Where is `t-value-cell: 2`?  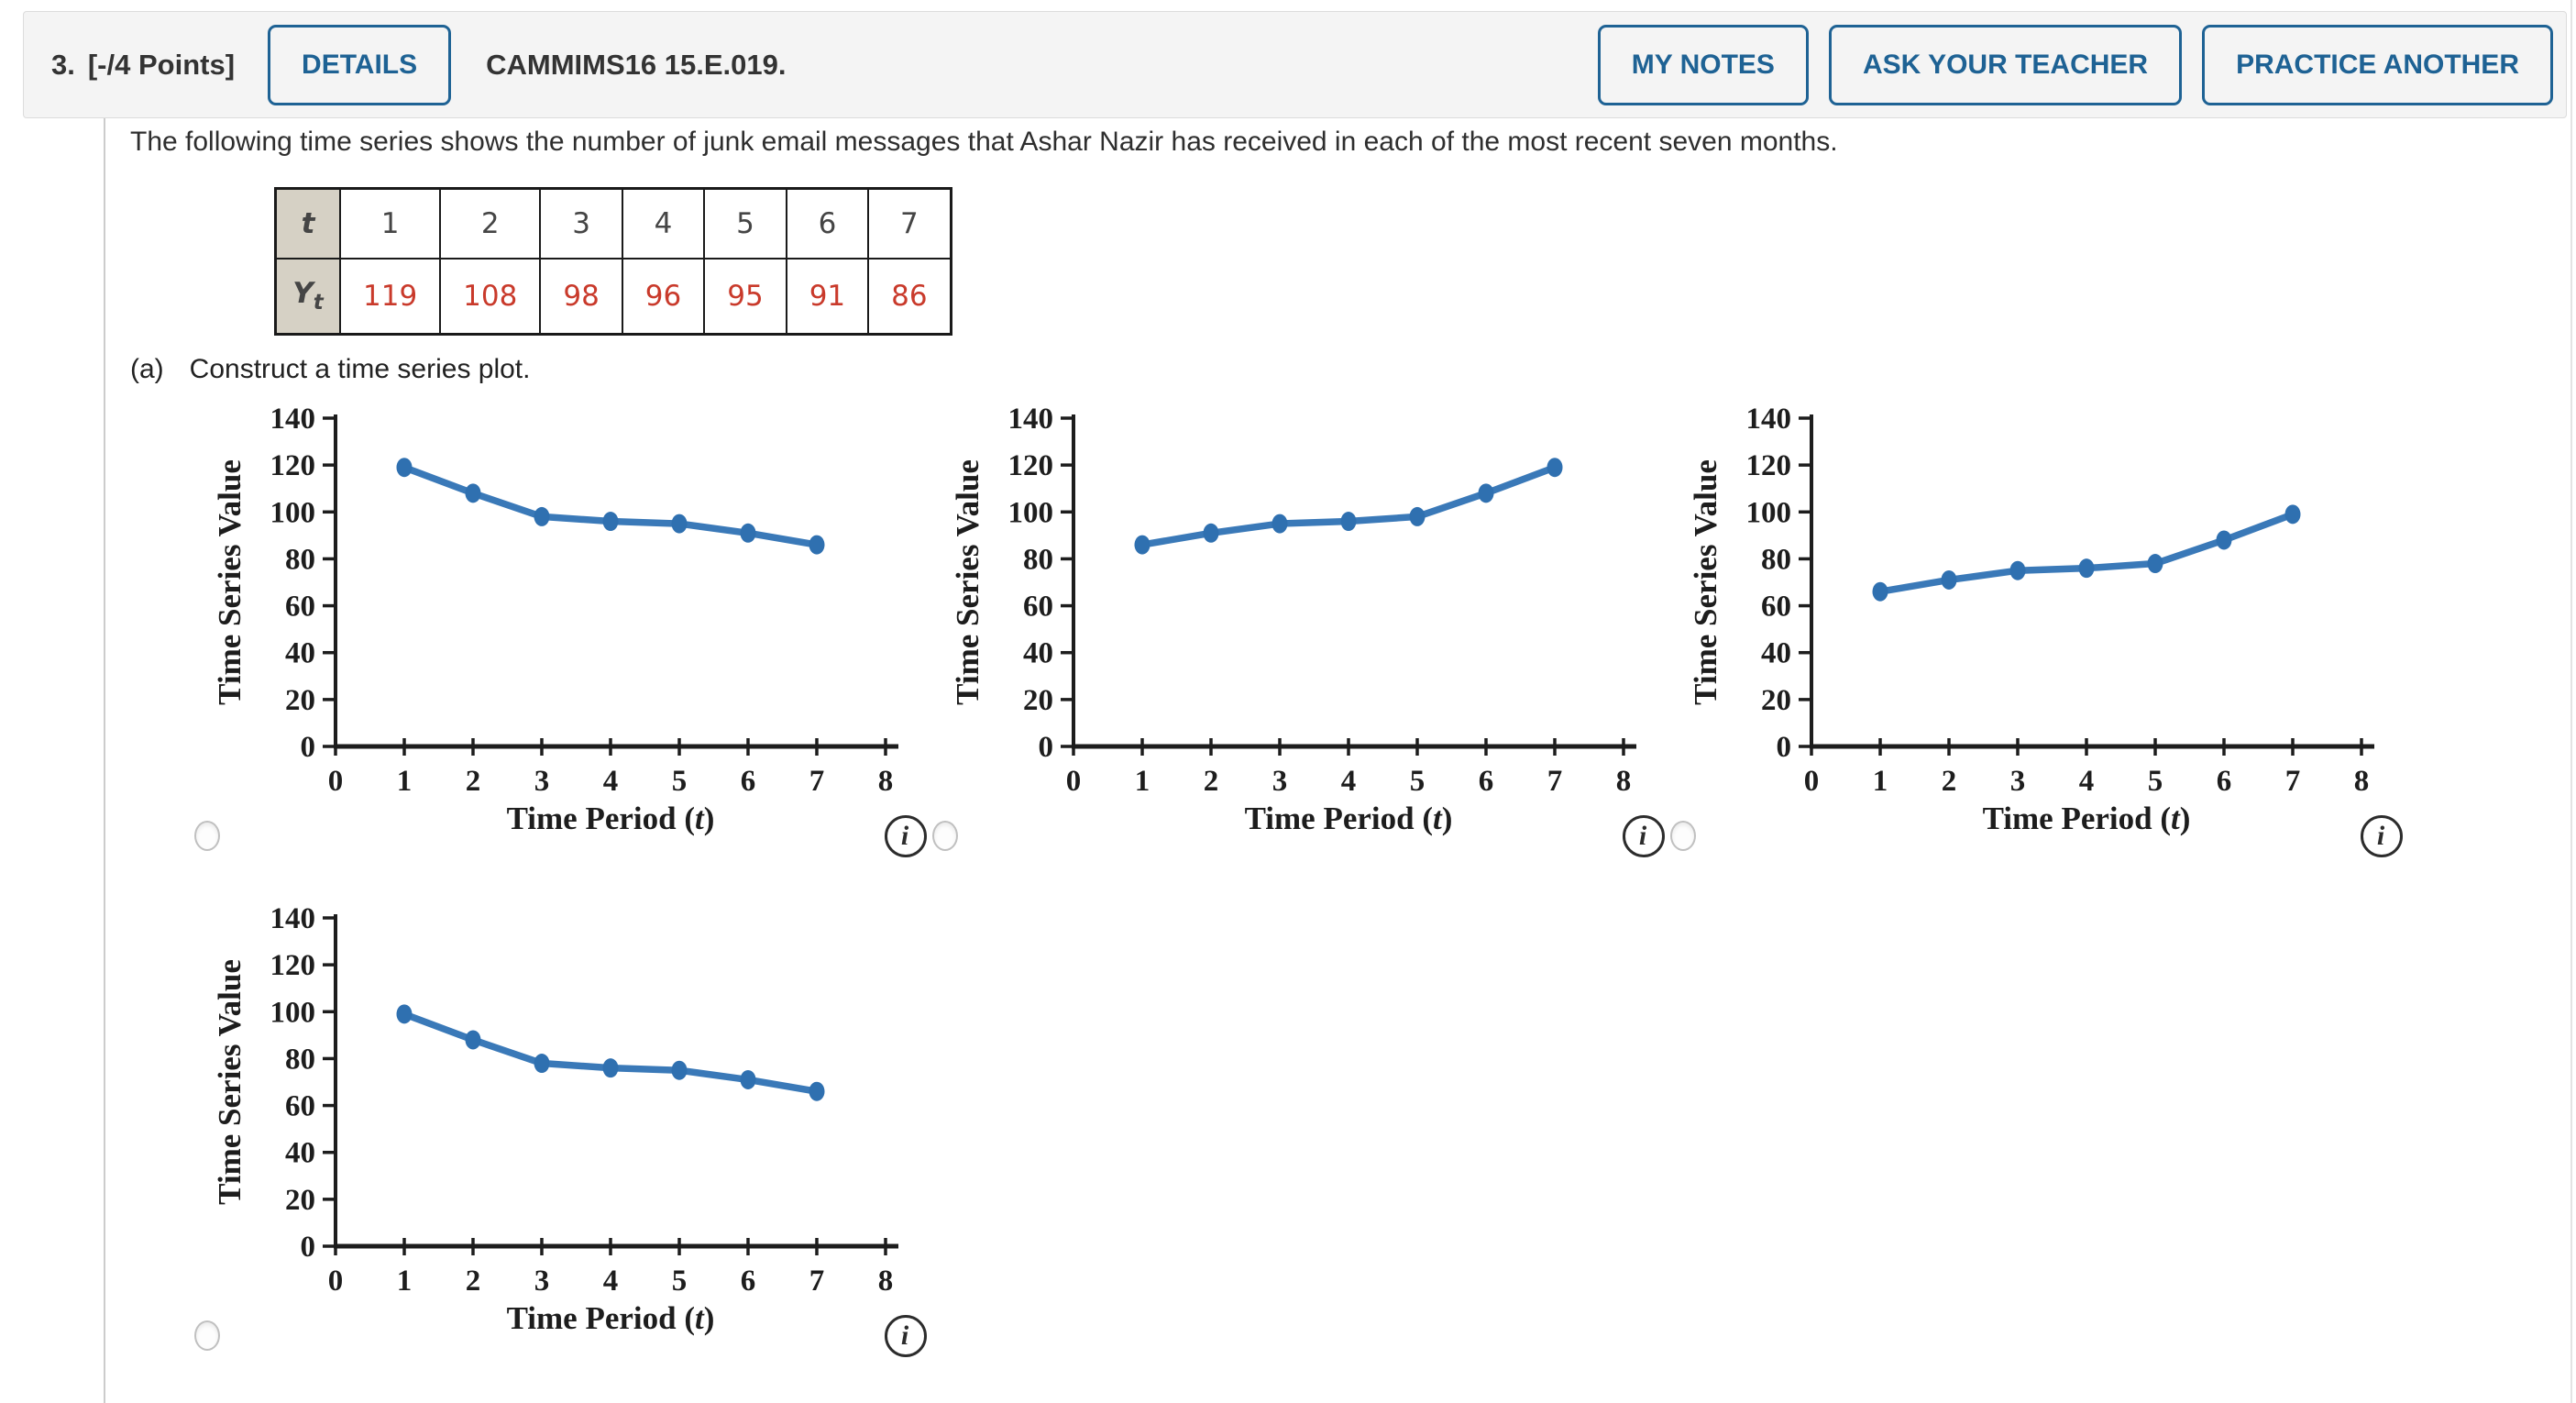 t-value-cell: 2 is located at coordinates (490, 223).